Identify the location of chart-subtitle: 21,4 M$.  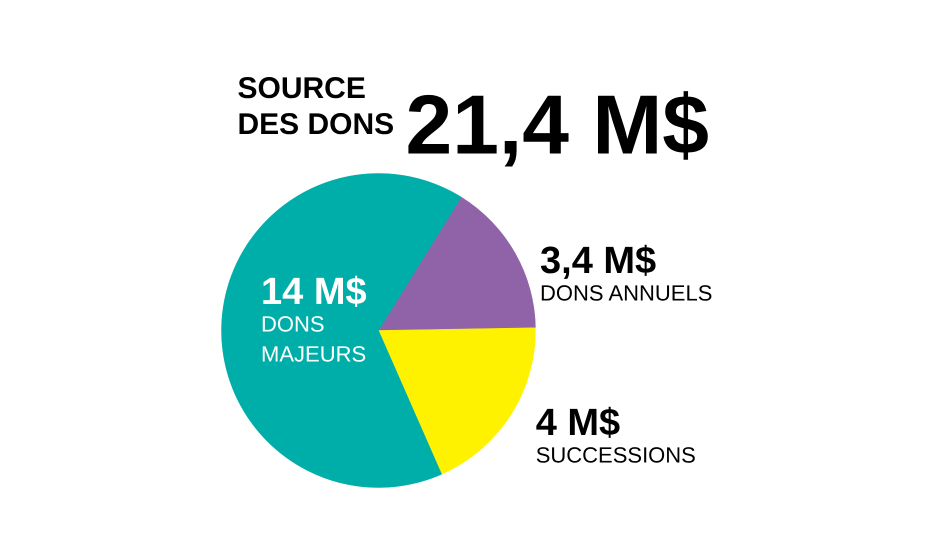
(558, 125).